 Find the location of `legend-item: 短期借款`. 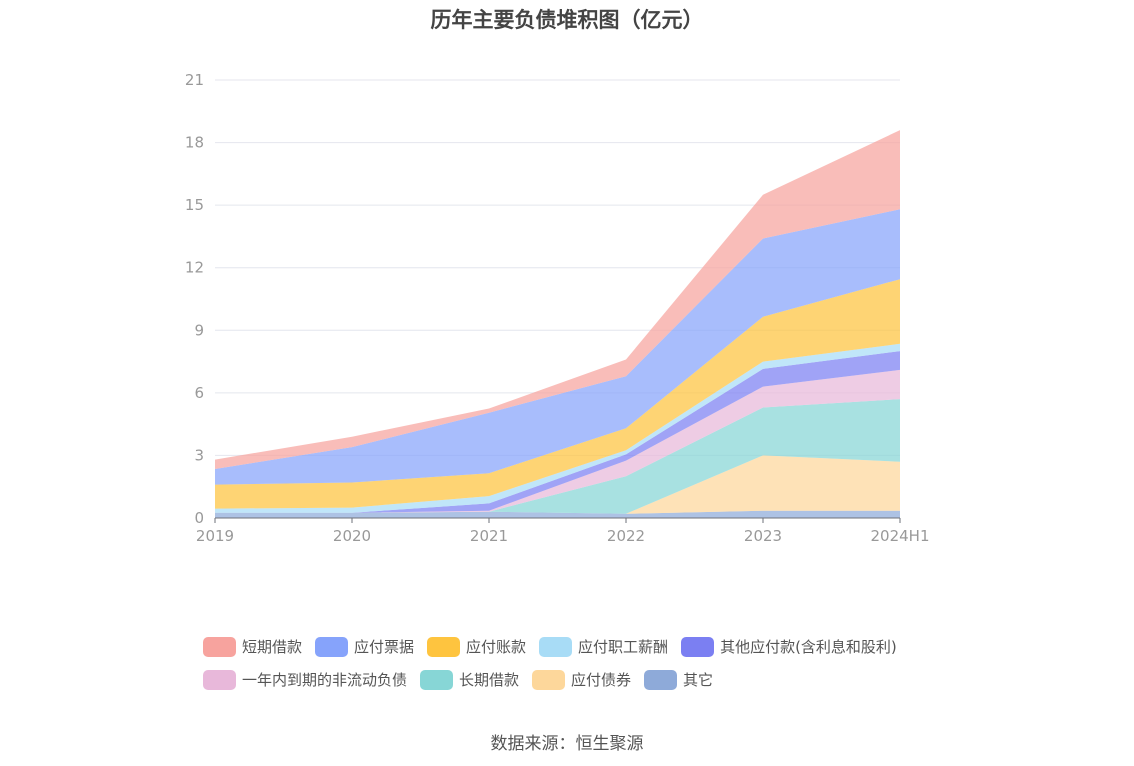

legend-item: 短期借款 is located at coordinates (252, 646).